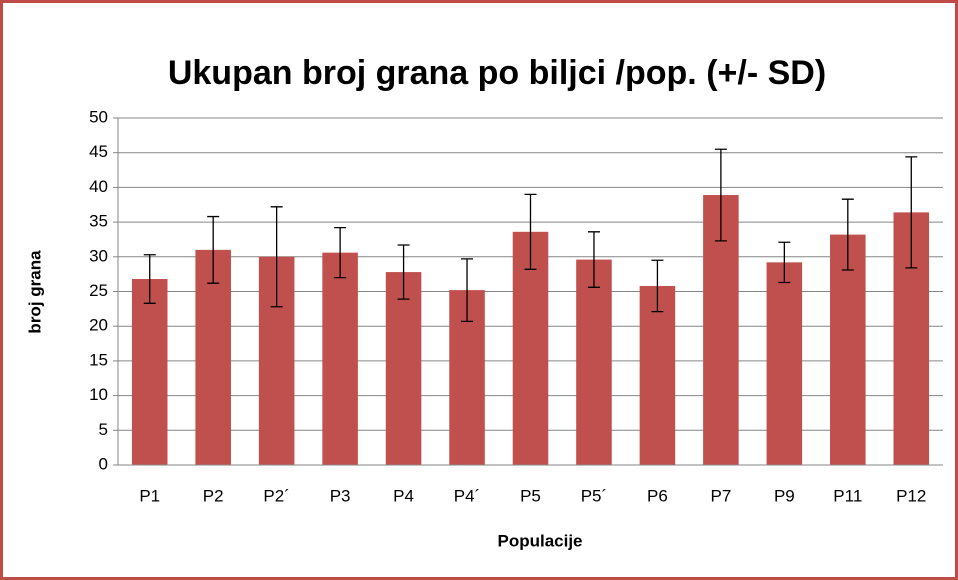 The image size is (958, 580). What do you see at coordinates (98, 359) in the screenshot?
I see `y-tick-label: 15` at bounding box center [98, 359].